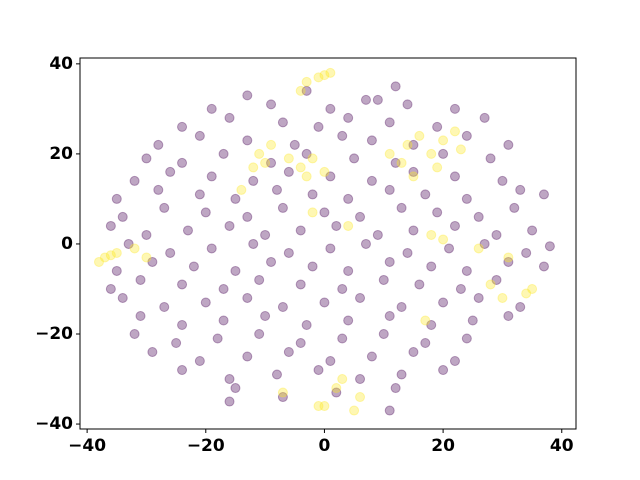 This screenshot has width=640, height=480. Describe the element at coordinates (87, 446) in the screenshot. I see `x-tick-label: −40` at that location.